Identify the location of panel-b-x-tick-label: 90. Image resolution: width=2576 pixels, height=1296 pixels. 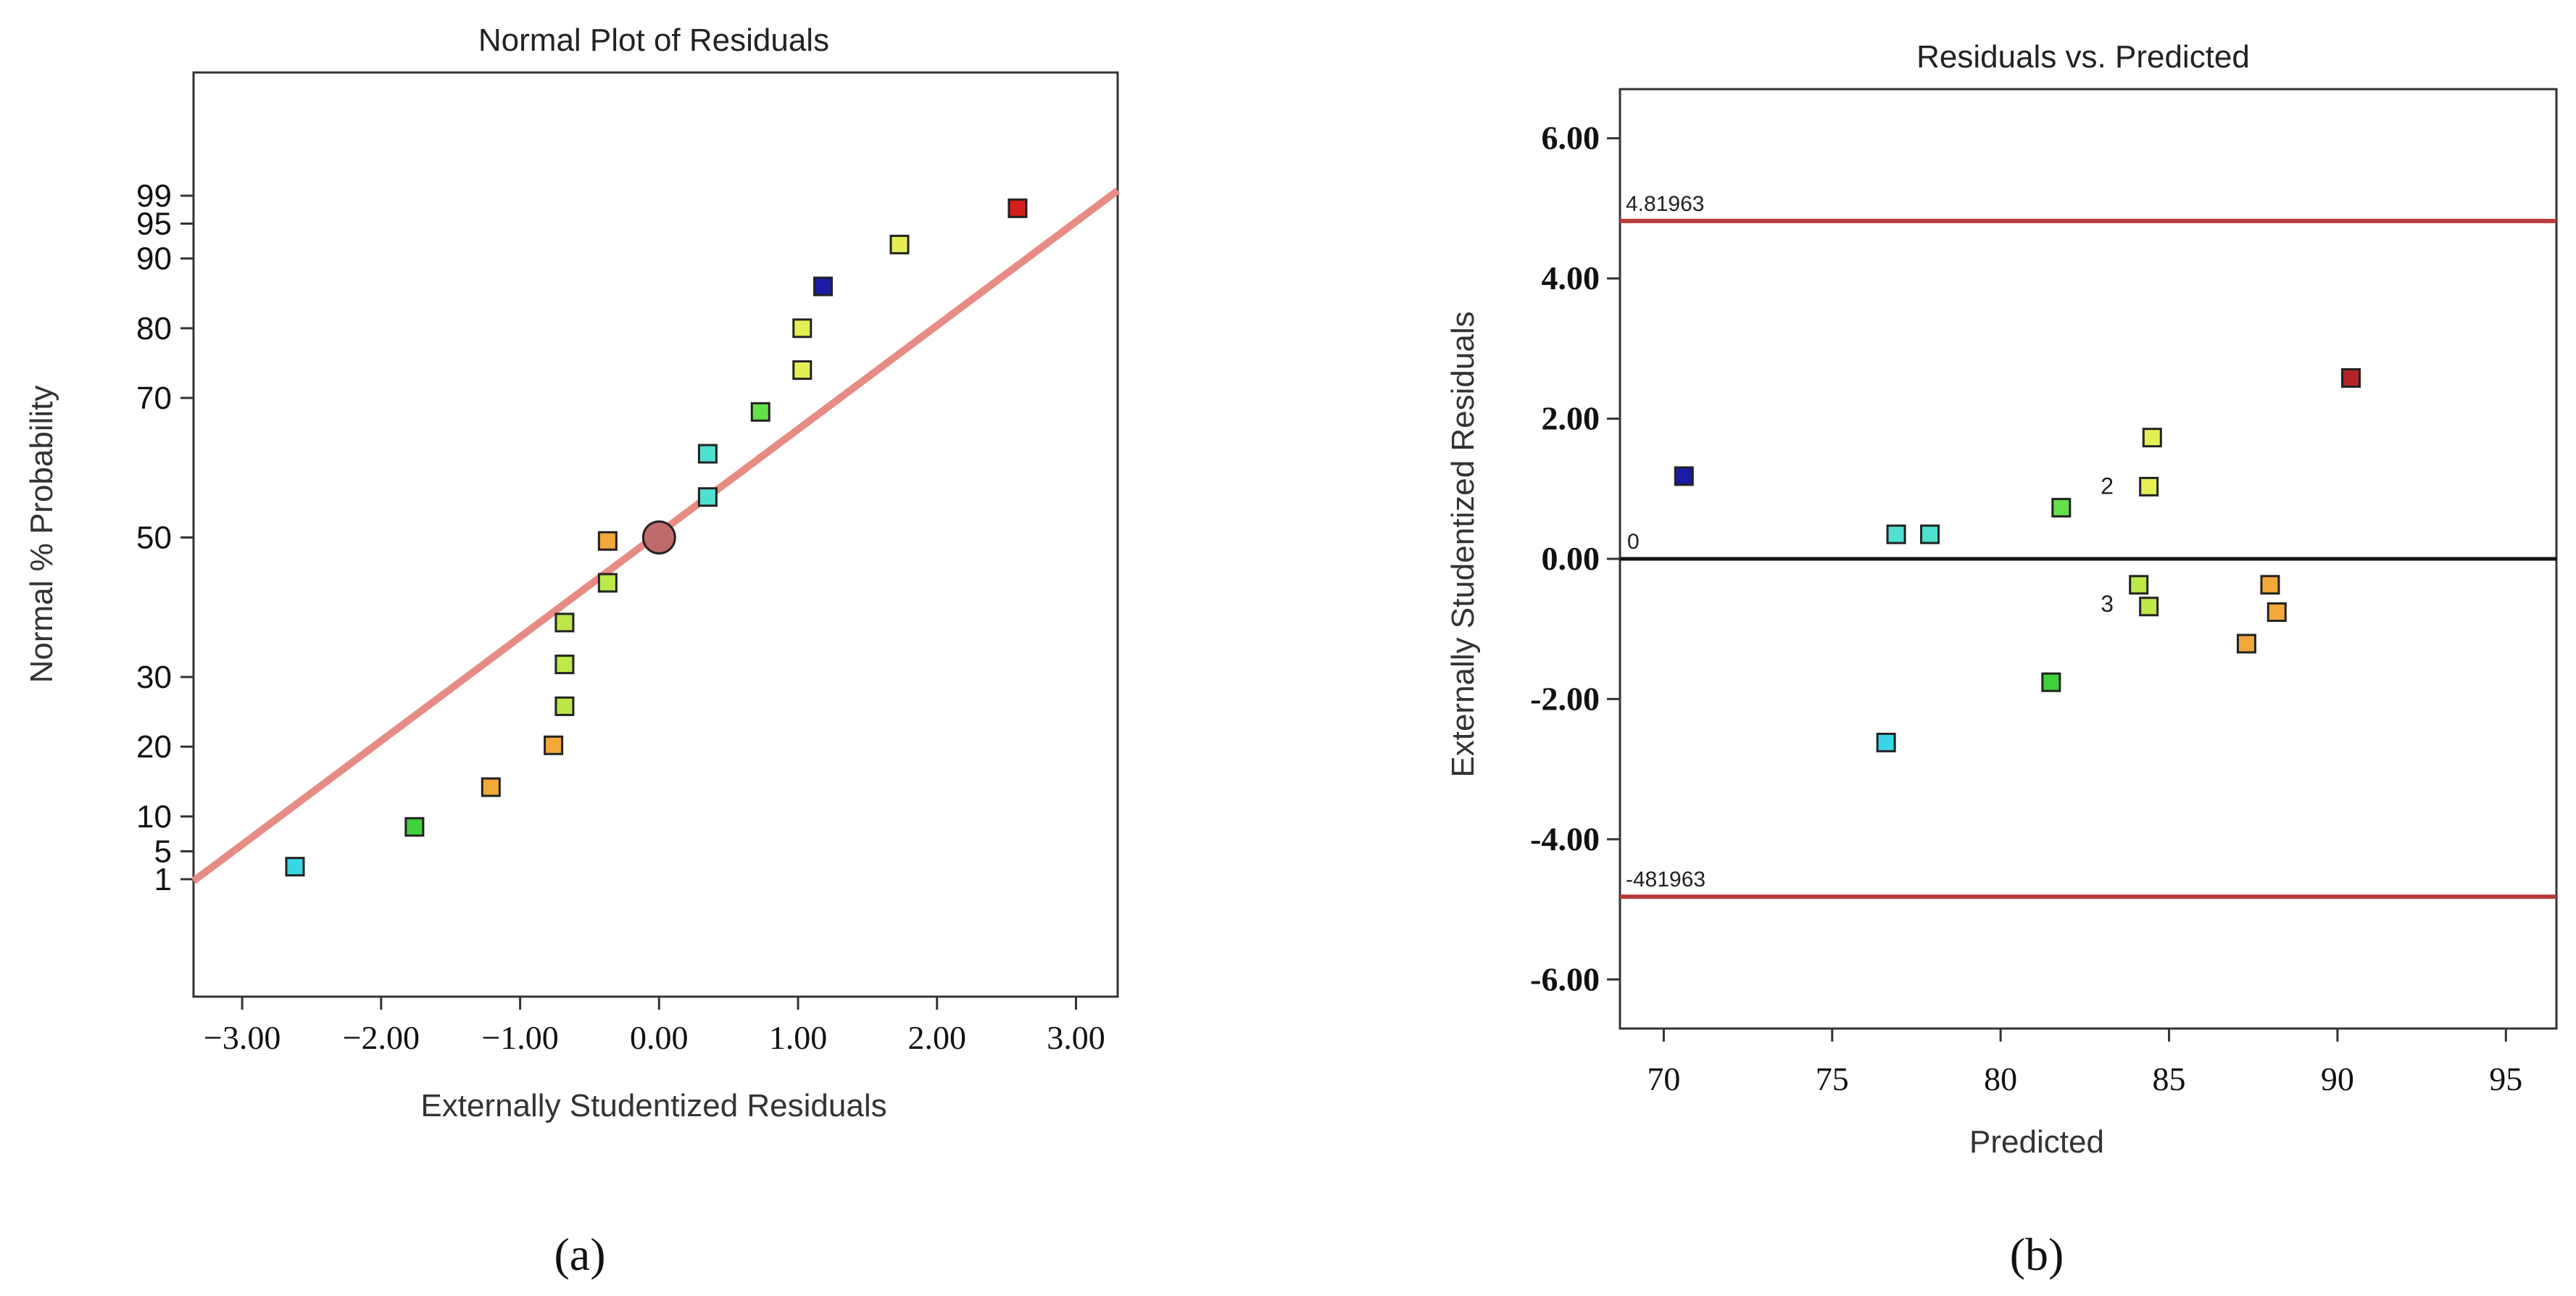
(2337, 1078).